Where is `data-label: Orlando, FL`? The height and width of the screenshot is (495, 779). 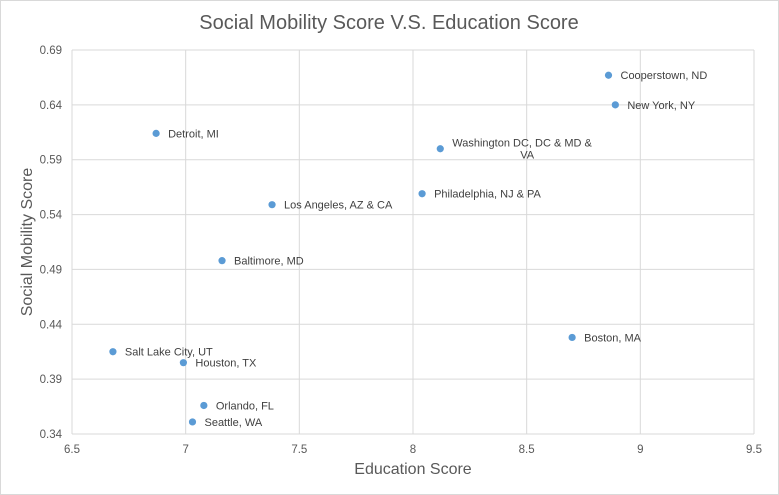 data-label: Orlando, FL is located at coordinates (245, 406).